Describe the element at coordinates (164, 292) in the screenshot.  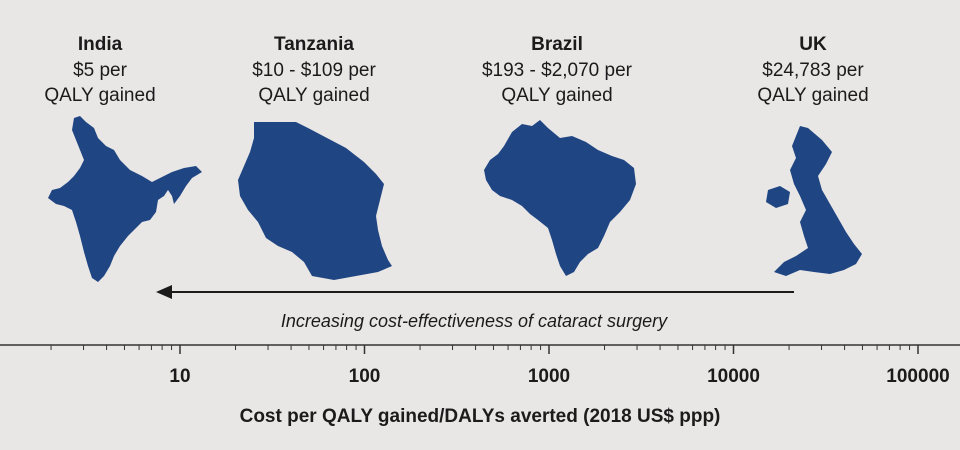
I see `arrow-head` at that location.